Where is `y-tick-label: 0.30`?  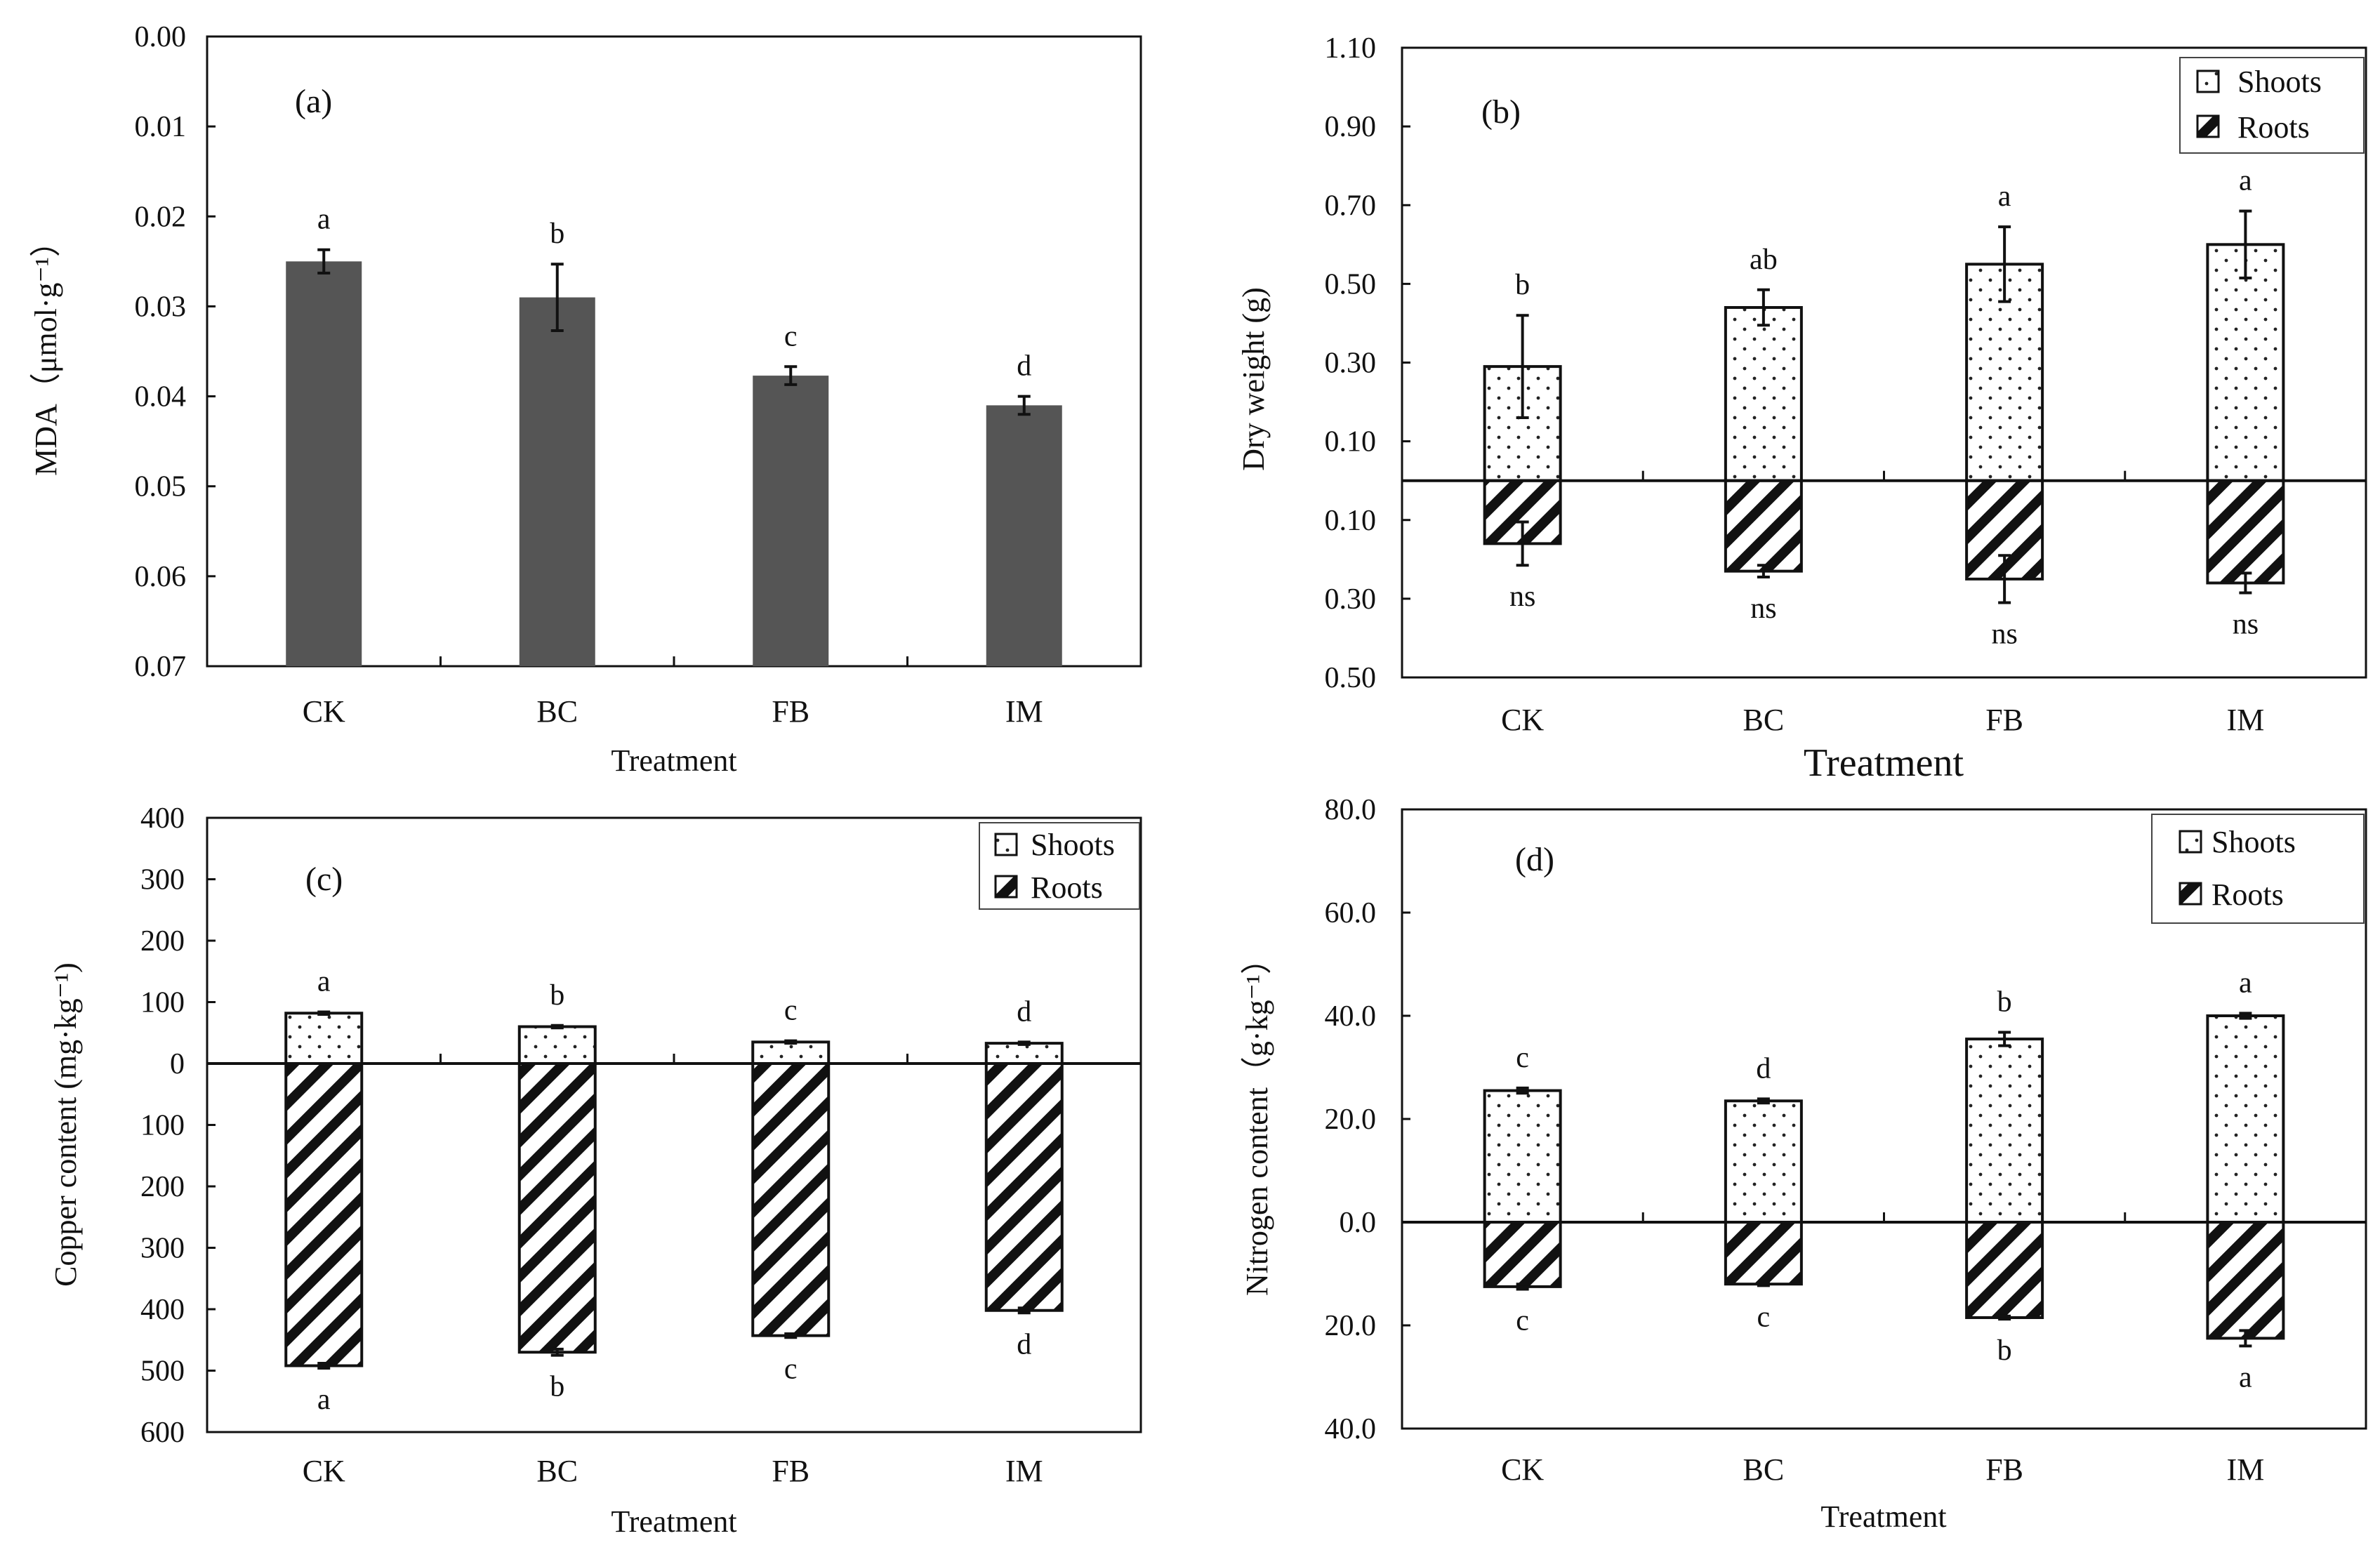 y-tick-label: 0.30 is located at coordinates (1351, 363).